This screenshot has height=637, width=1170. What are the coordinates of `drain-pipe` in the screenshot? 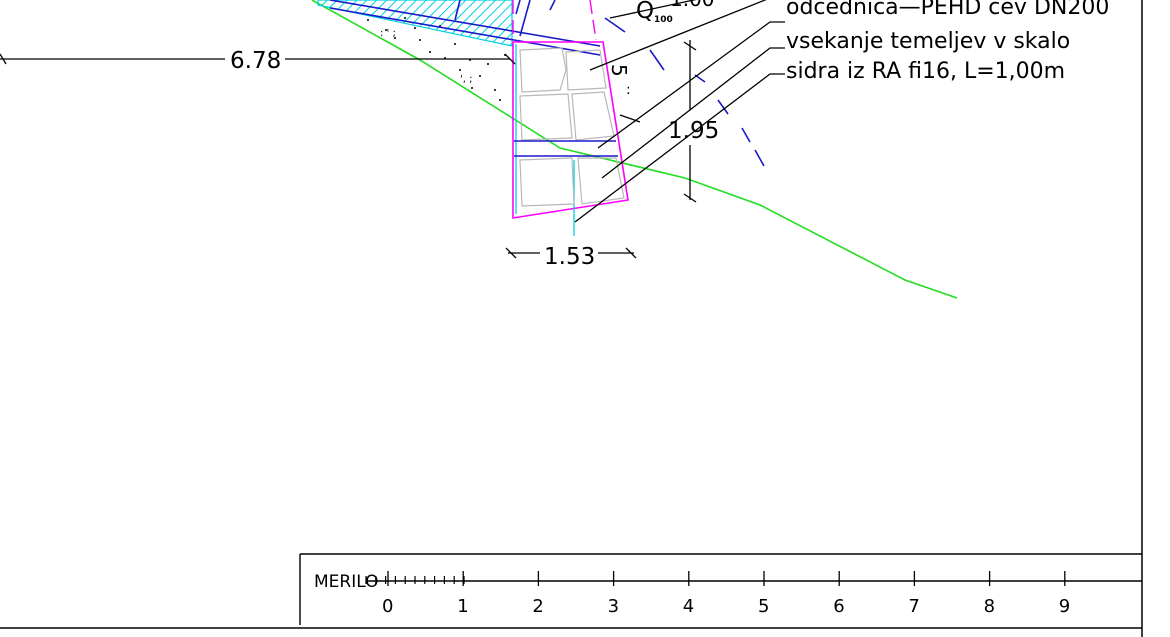 It's located at (465, 28).